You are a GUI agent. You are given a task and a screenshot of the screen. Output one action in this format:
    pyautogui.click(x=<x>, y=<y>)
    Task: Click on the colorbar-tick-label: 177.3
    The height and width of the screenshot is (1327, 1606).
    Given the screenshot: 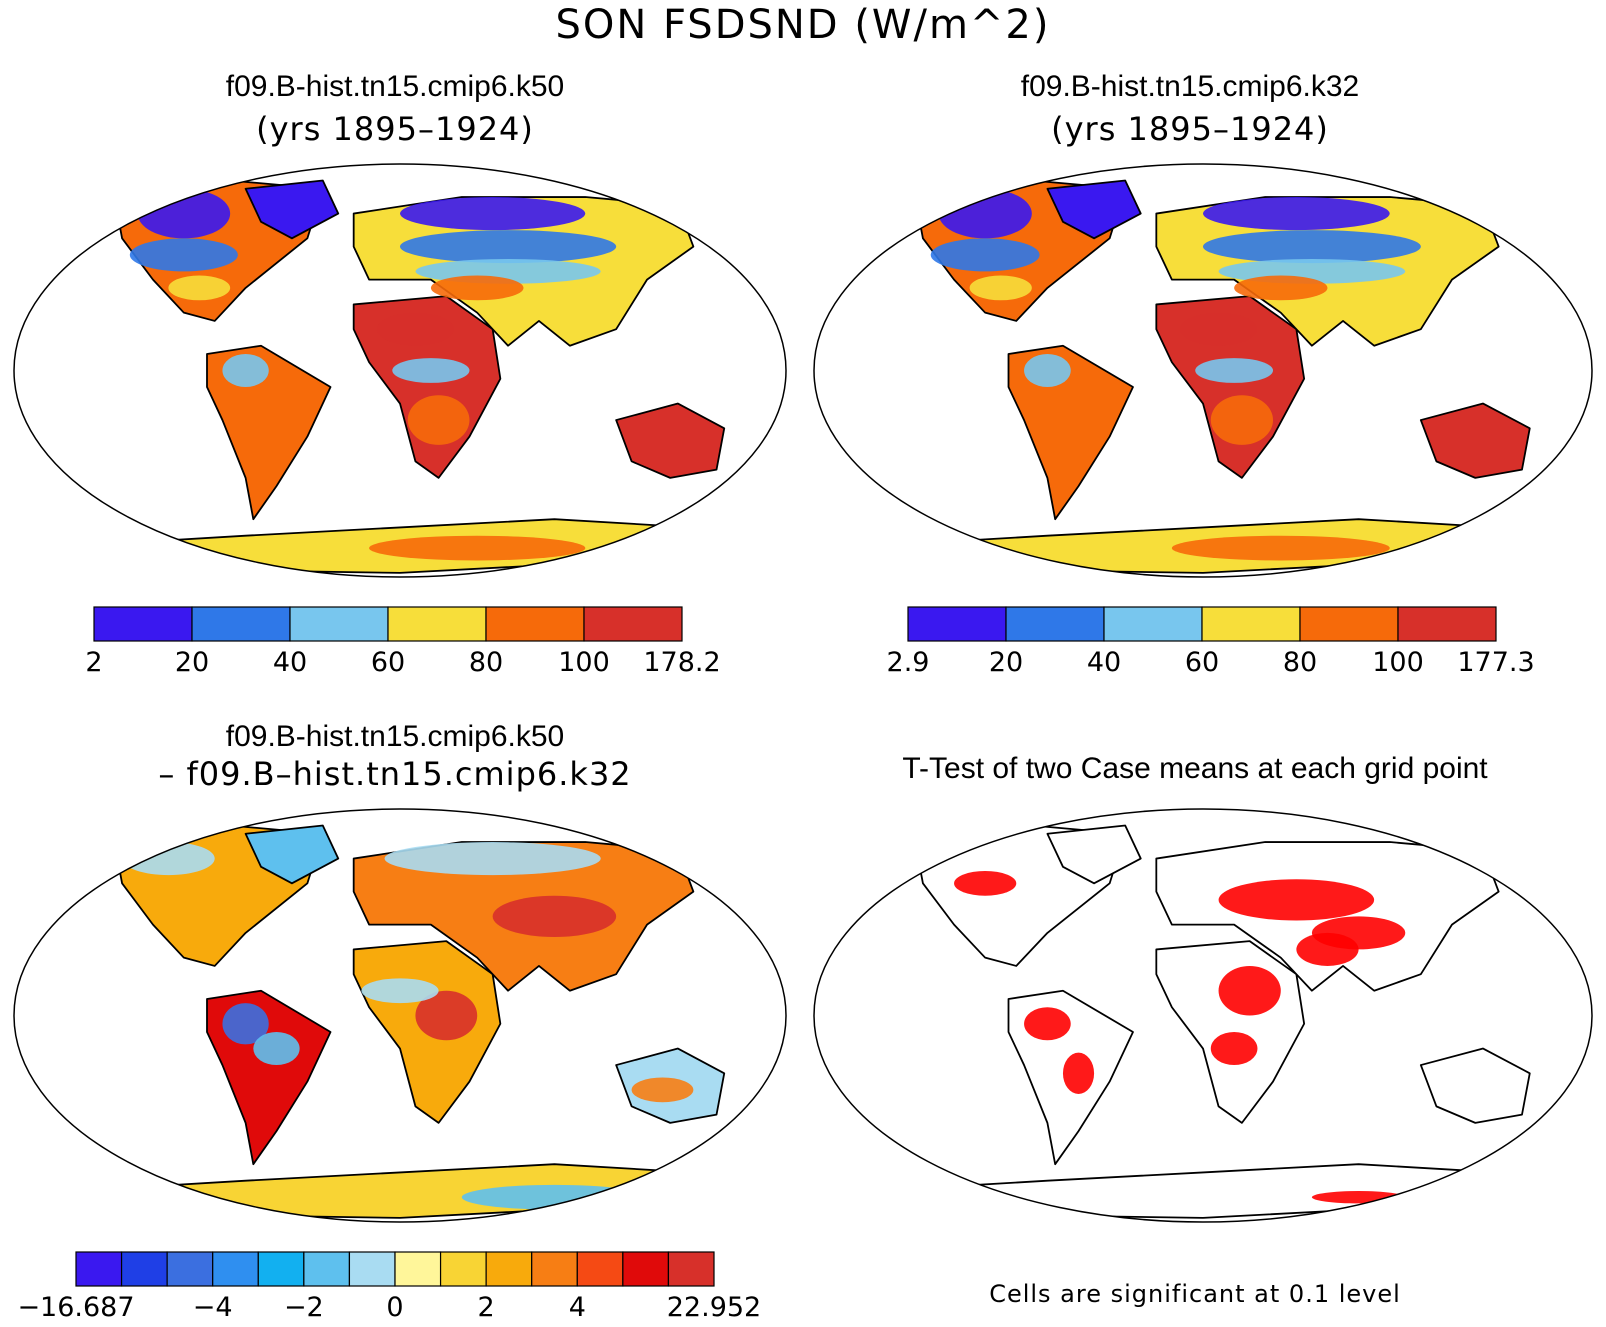 What is the action you would take?
    pyautogui.click(x=1495, y=662)
    